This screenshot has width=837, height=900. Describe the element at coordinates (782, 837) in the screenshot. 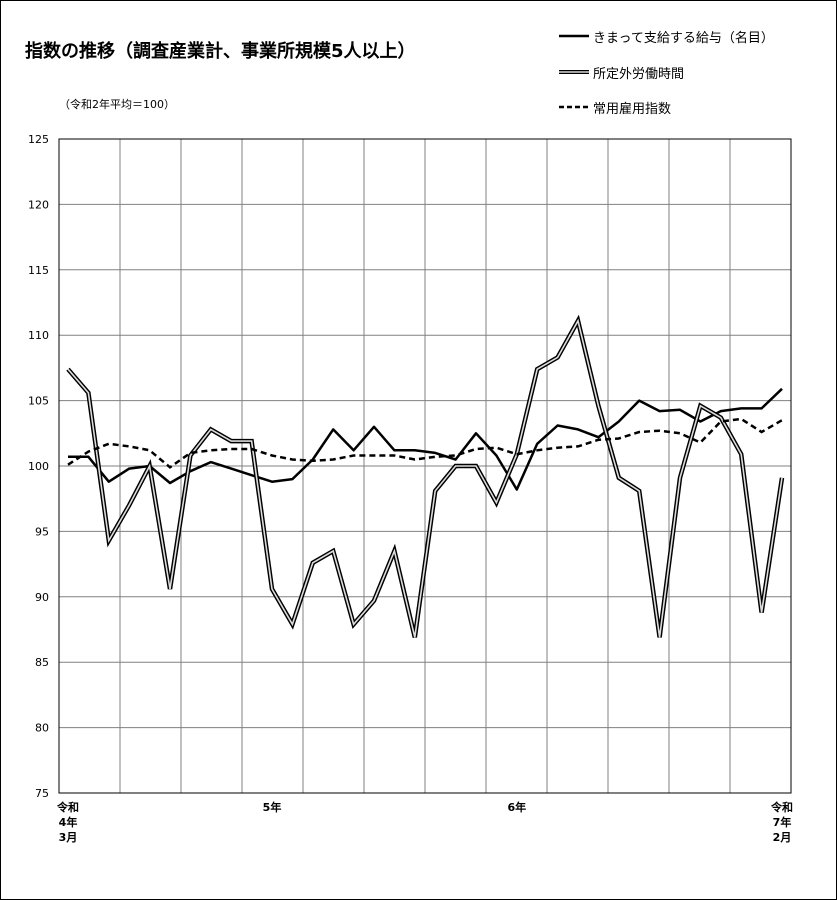

I see `x-tick-label: 2月` at that location.